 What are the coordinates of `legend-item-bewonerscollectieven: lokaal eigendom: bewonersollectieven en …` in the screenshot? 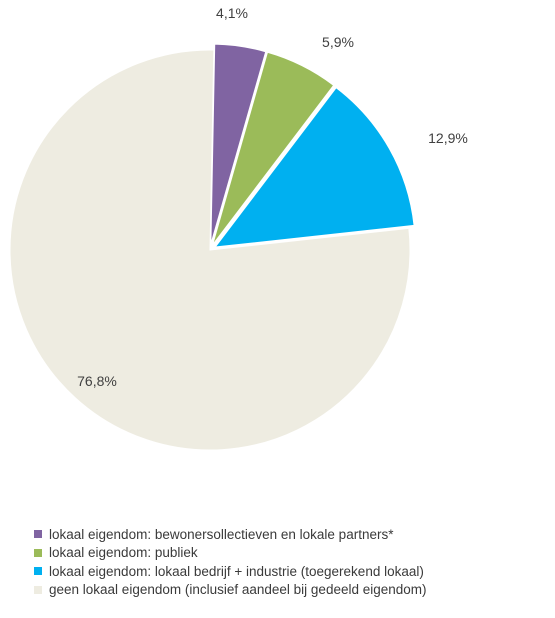 It's located at (230, 534).